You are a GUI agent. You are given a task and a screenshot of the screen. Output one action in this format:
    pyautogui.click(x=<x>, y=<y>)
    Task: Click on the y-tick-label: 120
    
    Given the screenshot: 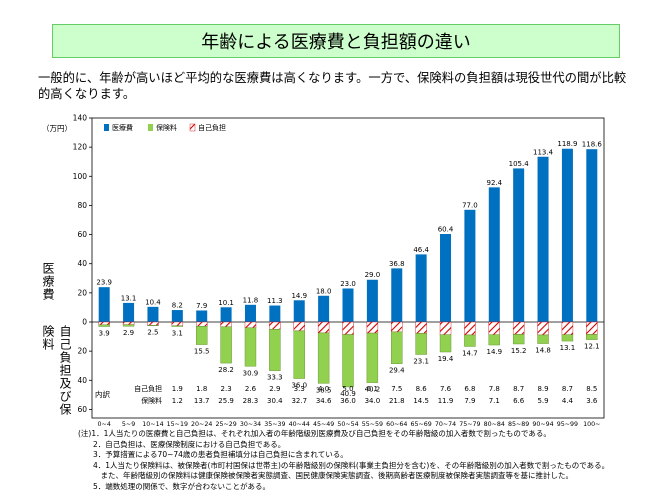 What is the action you would take?
    pyautogui.click(x=80, y=147)
    